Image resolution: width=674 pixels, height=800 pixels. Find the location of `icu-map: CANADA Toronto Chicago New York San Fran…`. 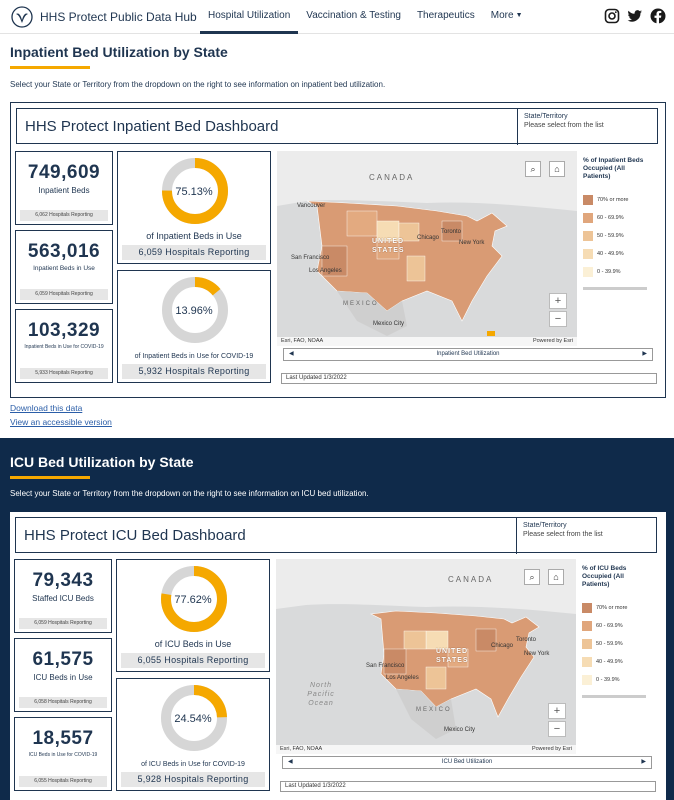

icu-map: CANADA Toronto Chicago New York San Fran… is located at coordinates (426, 656).